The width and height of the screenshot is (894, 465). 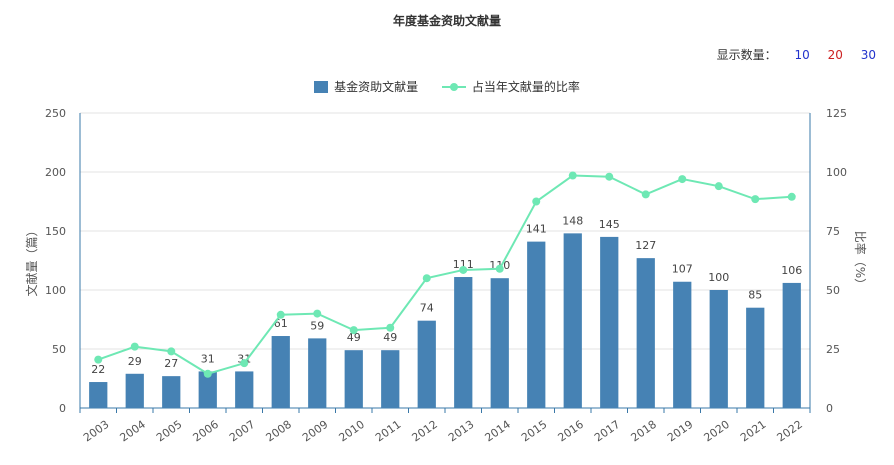 What do you see at coordinates (31, 260) in the screenshot?
I see `y-axis-title: 文献量（篇）` at bounding box center [31, 260].